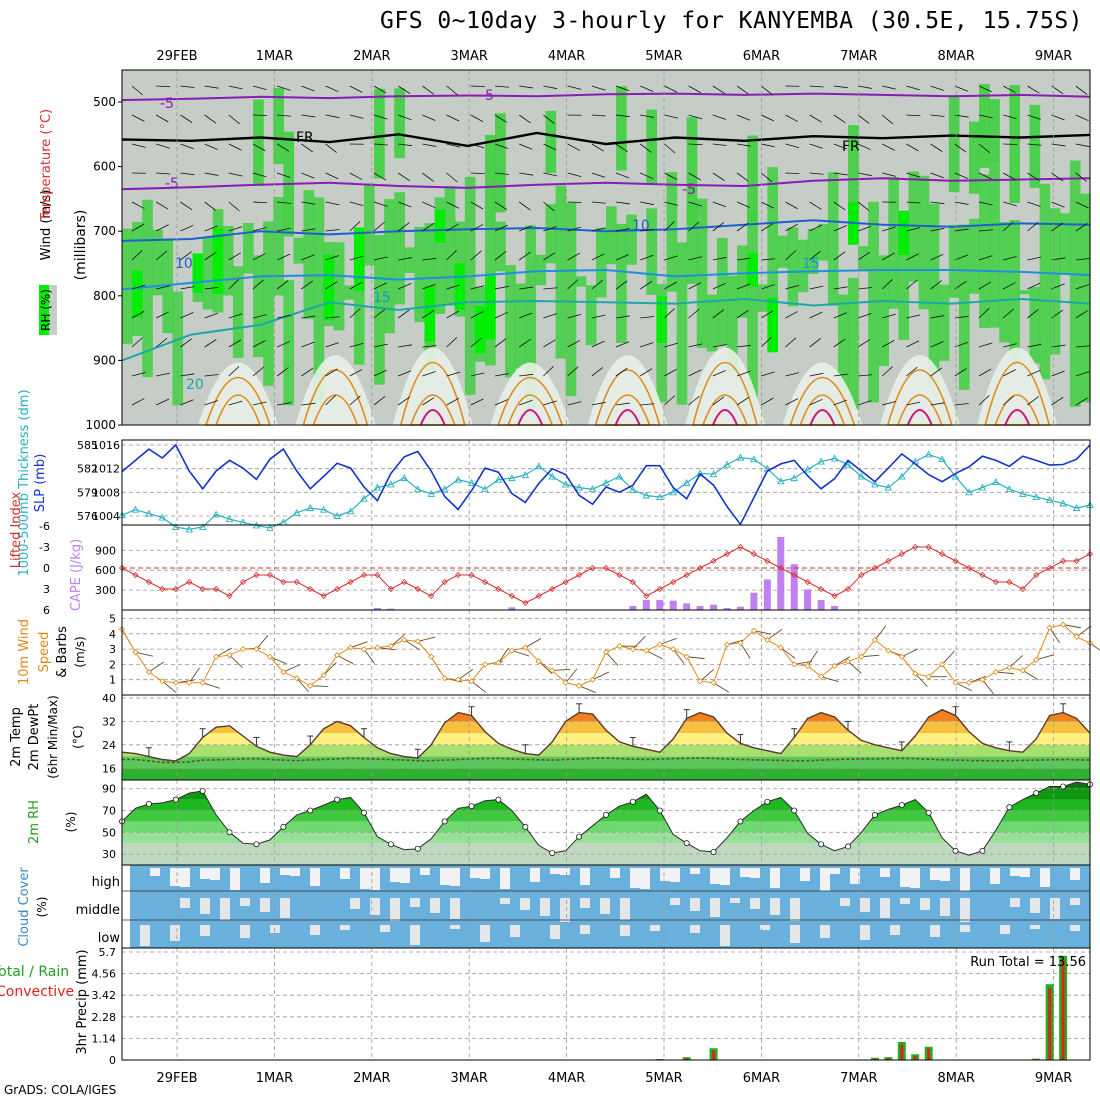 The image size is (1100, 1104). I want to click on date-label-top: 6MAR, so click(761, 56).